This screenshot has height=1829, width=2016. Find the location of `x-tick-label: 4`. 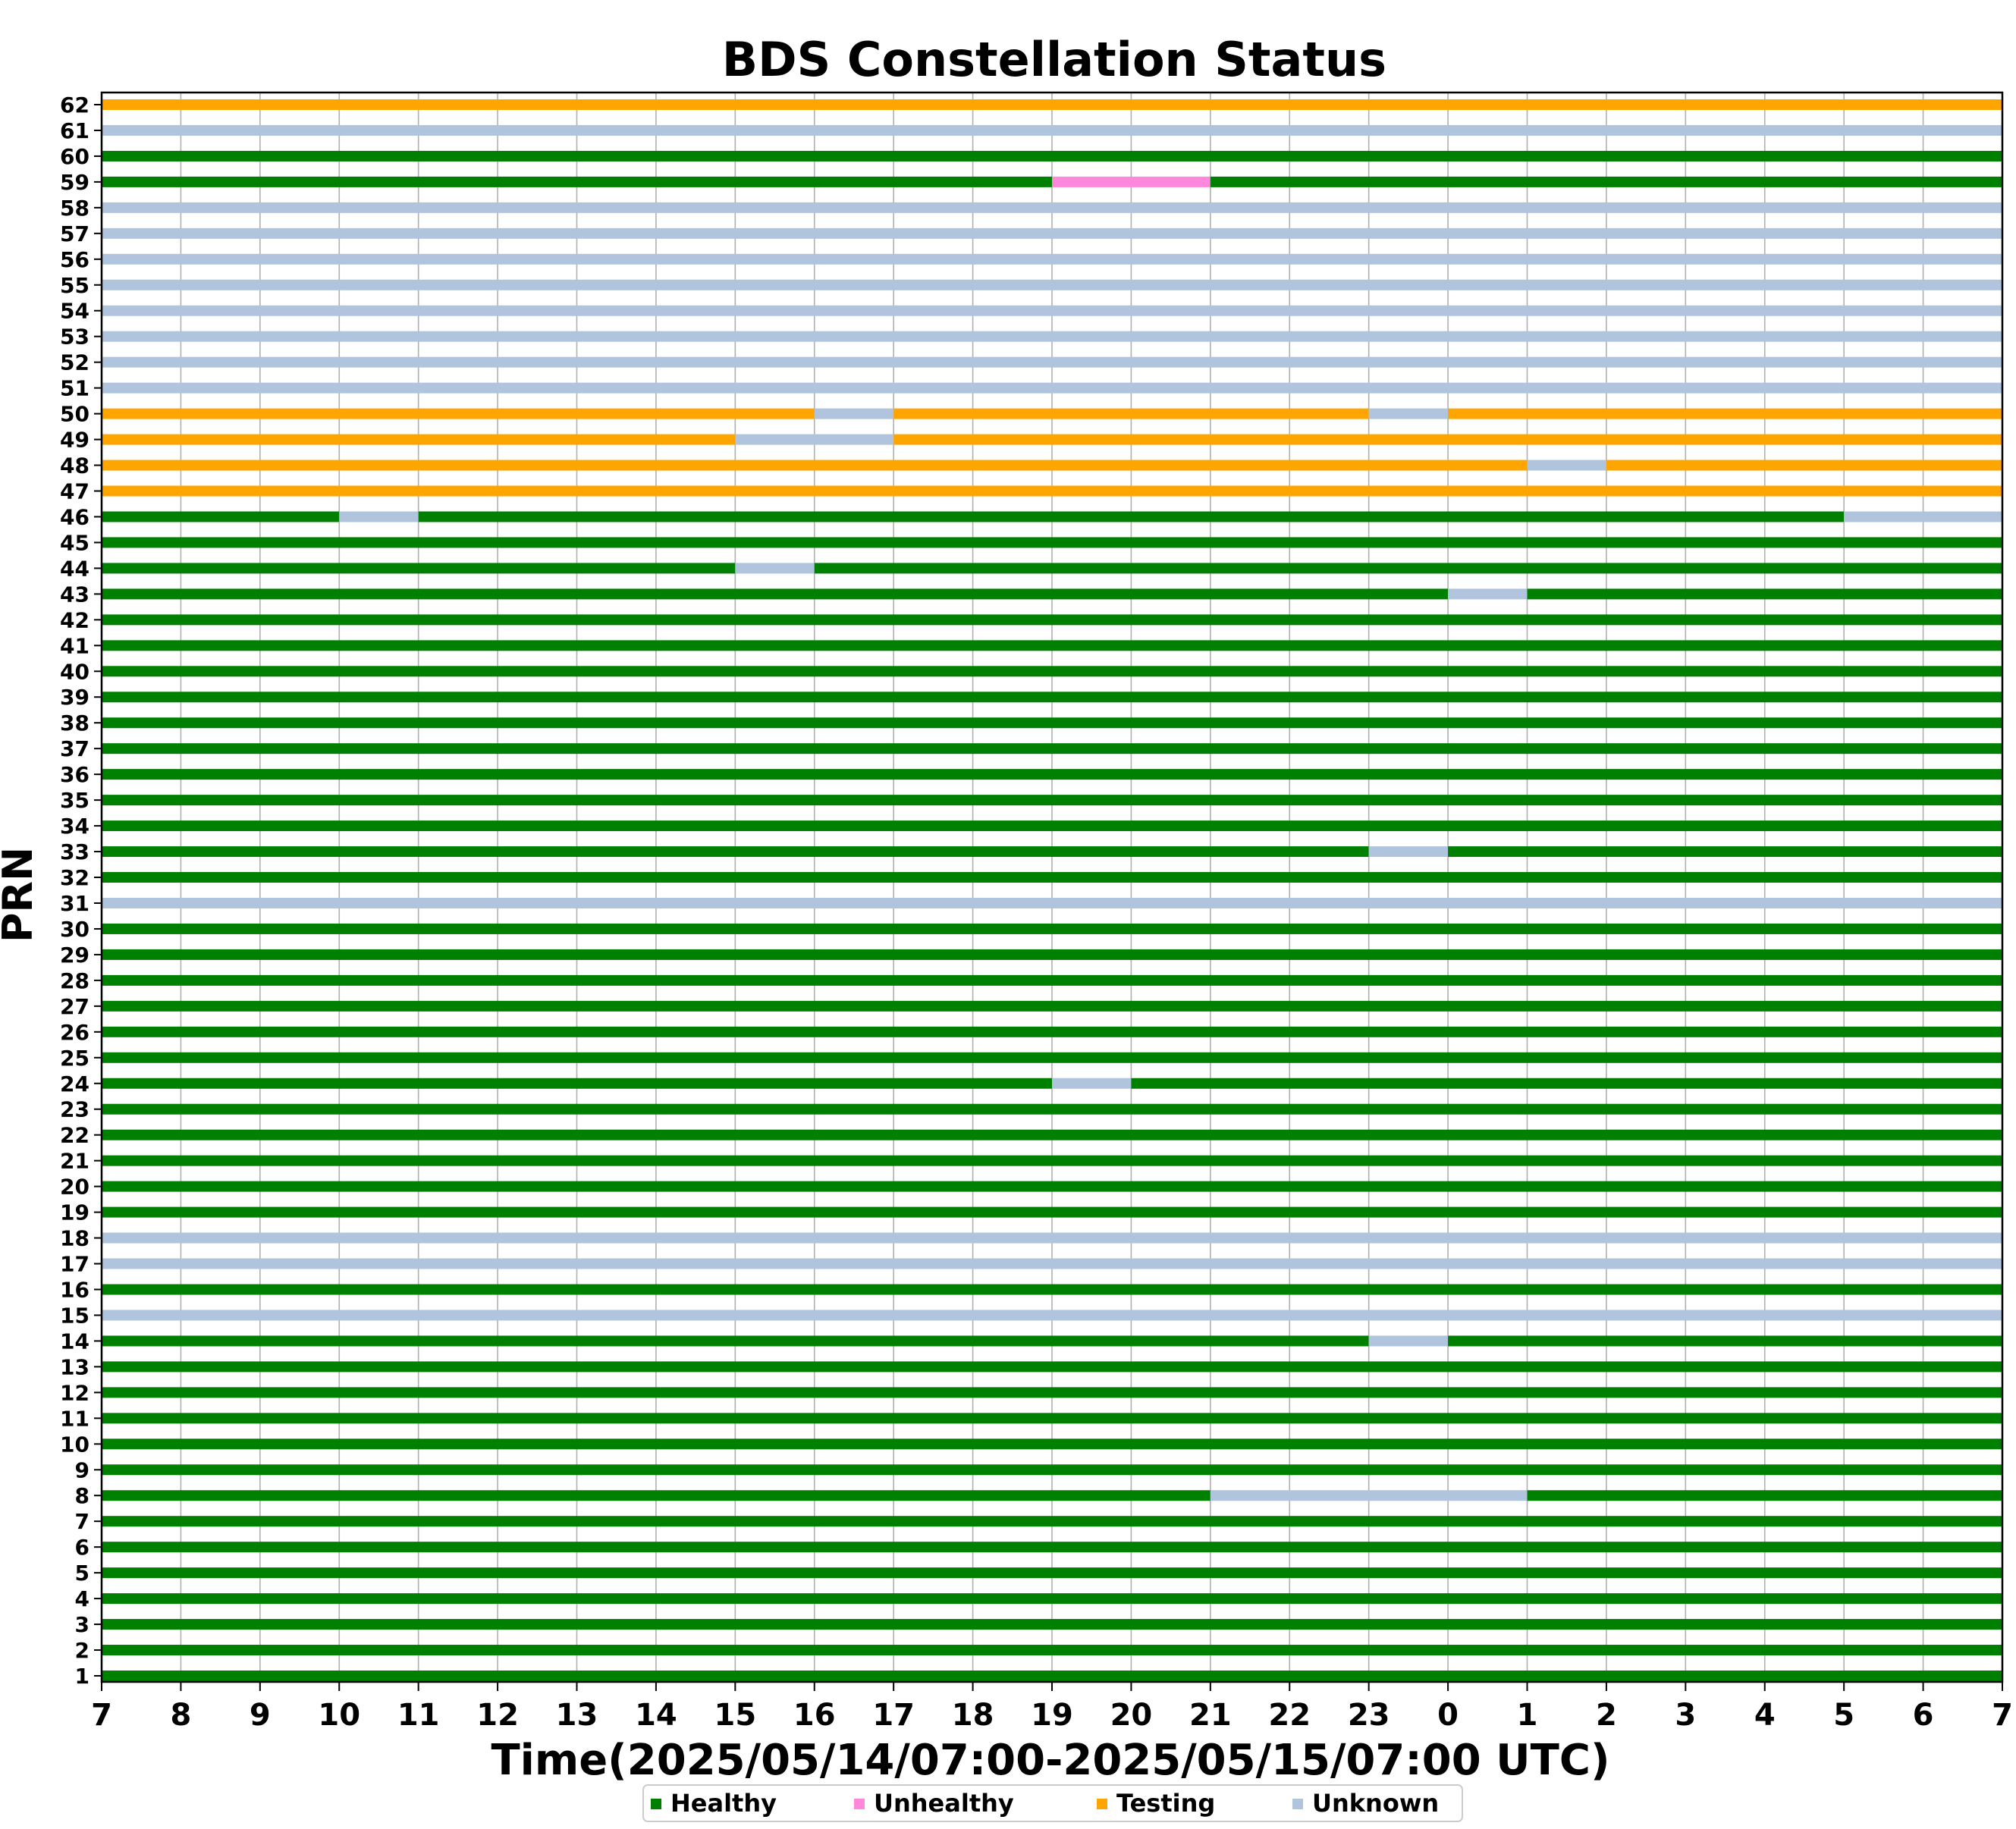

x-tick-label: 4 is located at coordinates (1765, 1715).